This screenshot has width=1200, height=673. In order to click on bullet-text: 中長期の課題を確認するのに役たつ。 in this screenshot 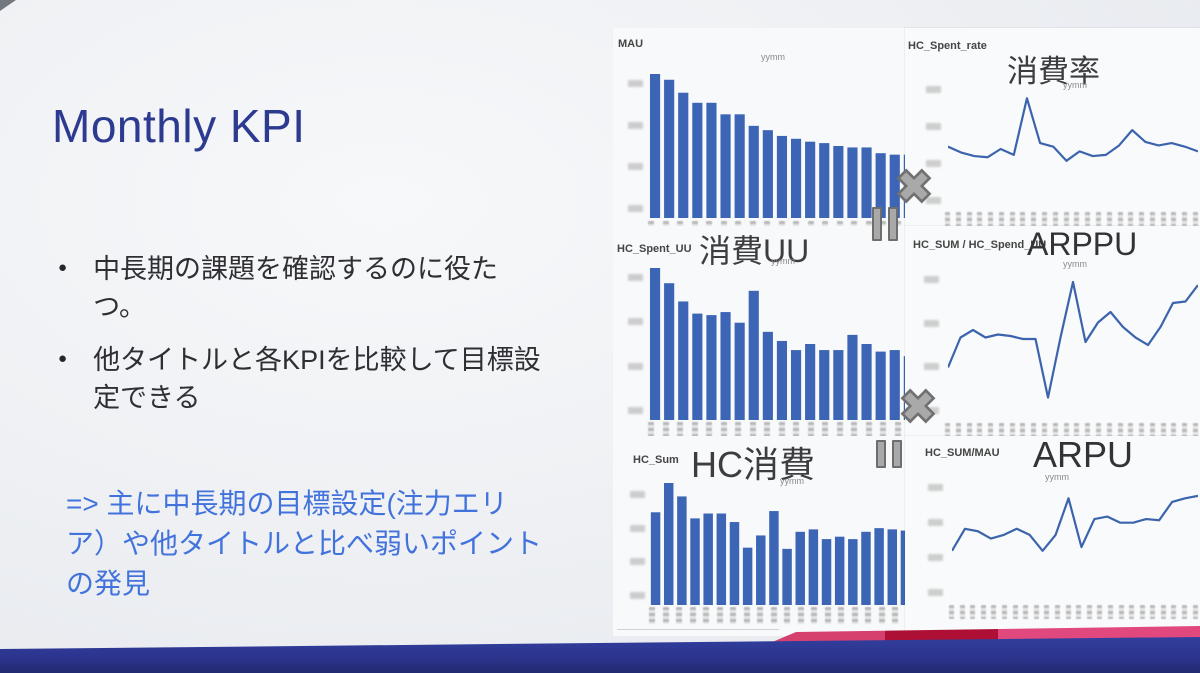, I will do `click(296, 288)`.